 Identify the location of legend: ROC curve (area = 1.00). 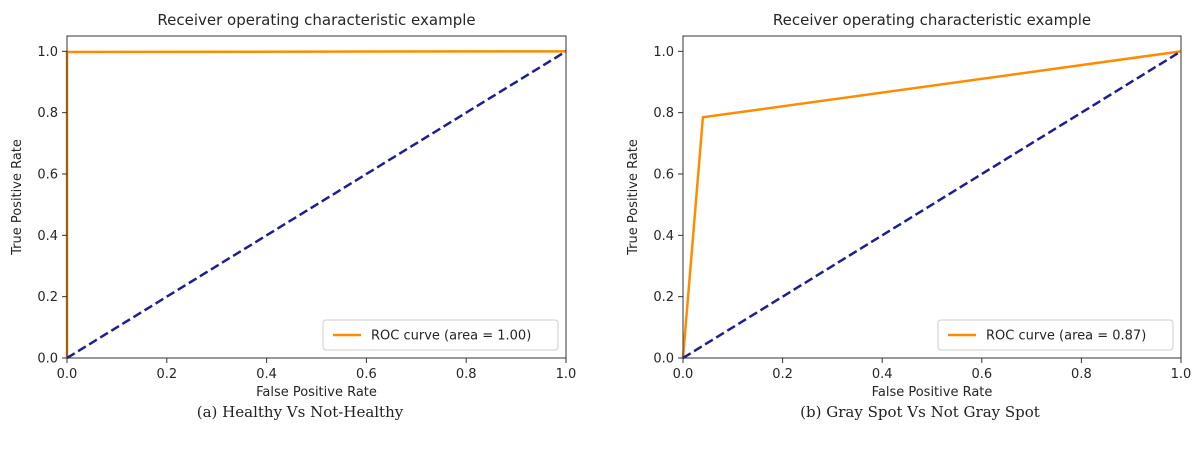
(440, 335).